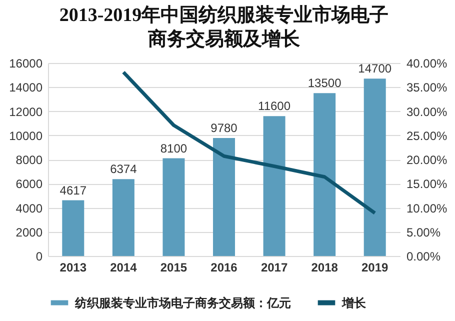 This screenshot has height=321, width=455. Describe the element at coordinates (423, 257) in the screenshot. I see `y2-tick-label: 0.00%` at that location.